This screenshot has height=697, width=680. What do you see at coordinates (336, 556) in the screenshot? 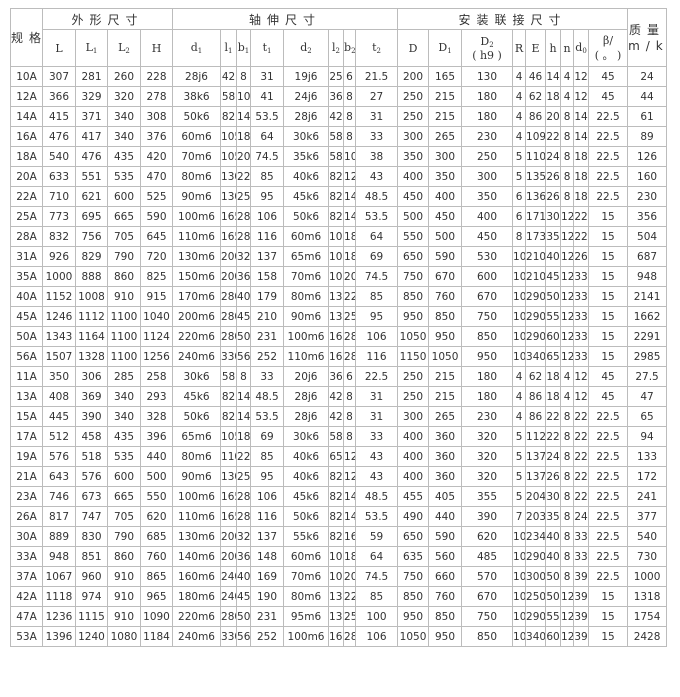
I see `table-cell: 105` at bounding box center [336, 556].